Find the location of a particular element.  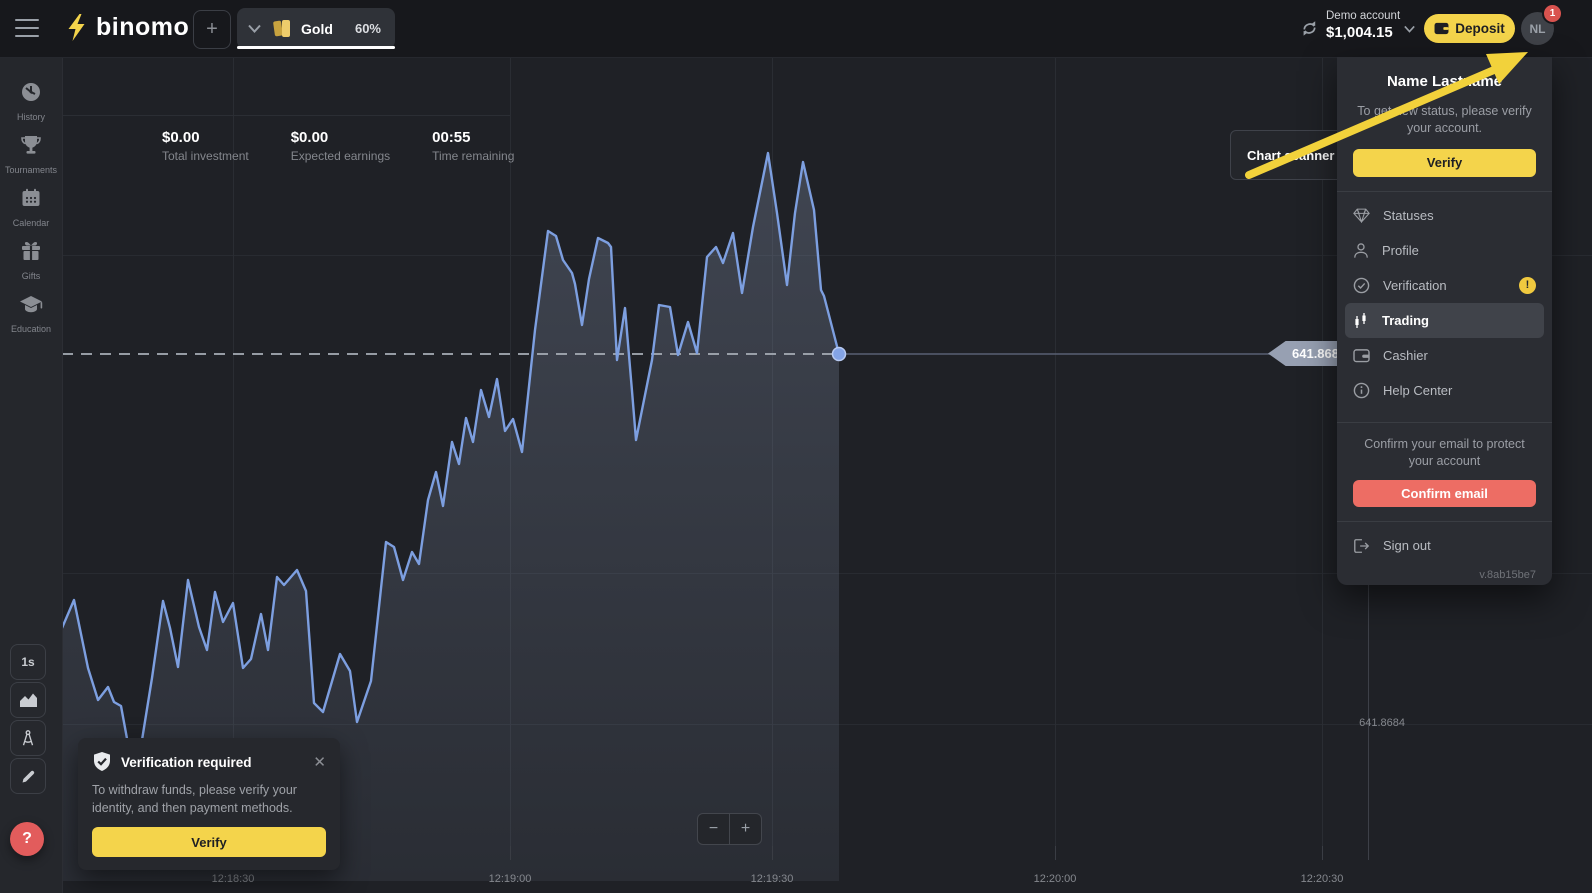

menu-verify-button: Verify is located at coordinates (1444, 162).